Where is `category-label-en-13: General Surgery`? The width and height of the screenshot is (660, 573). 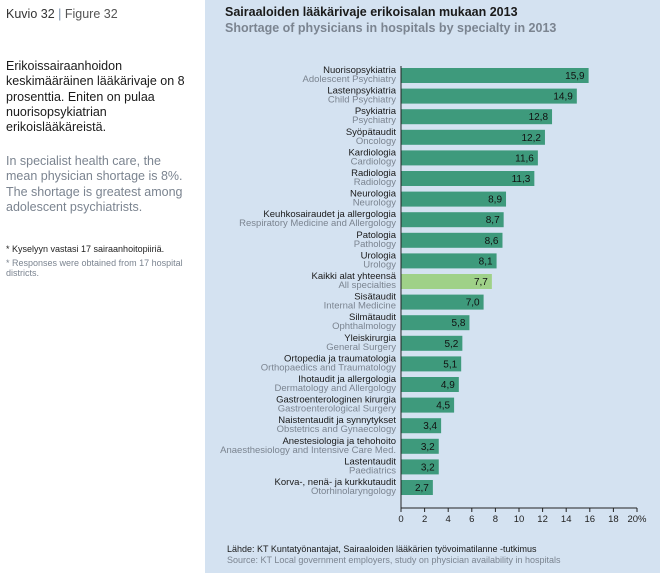 category-label-en-13: General Surgery is located at coordinates (361, 347).